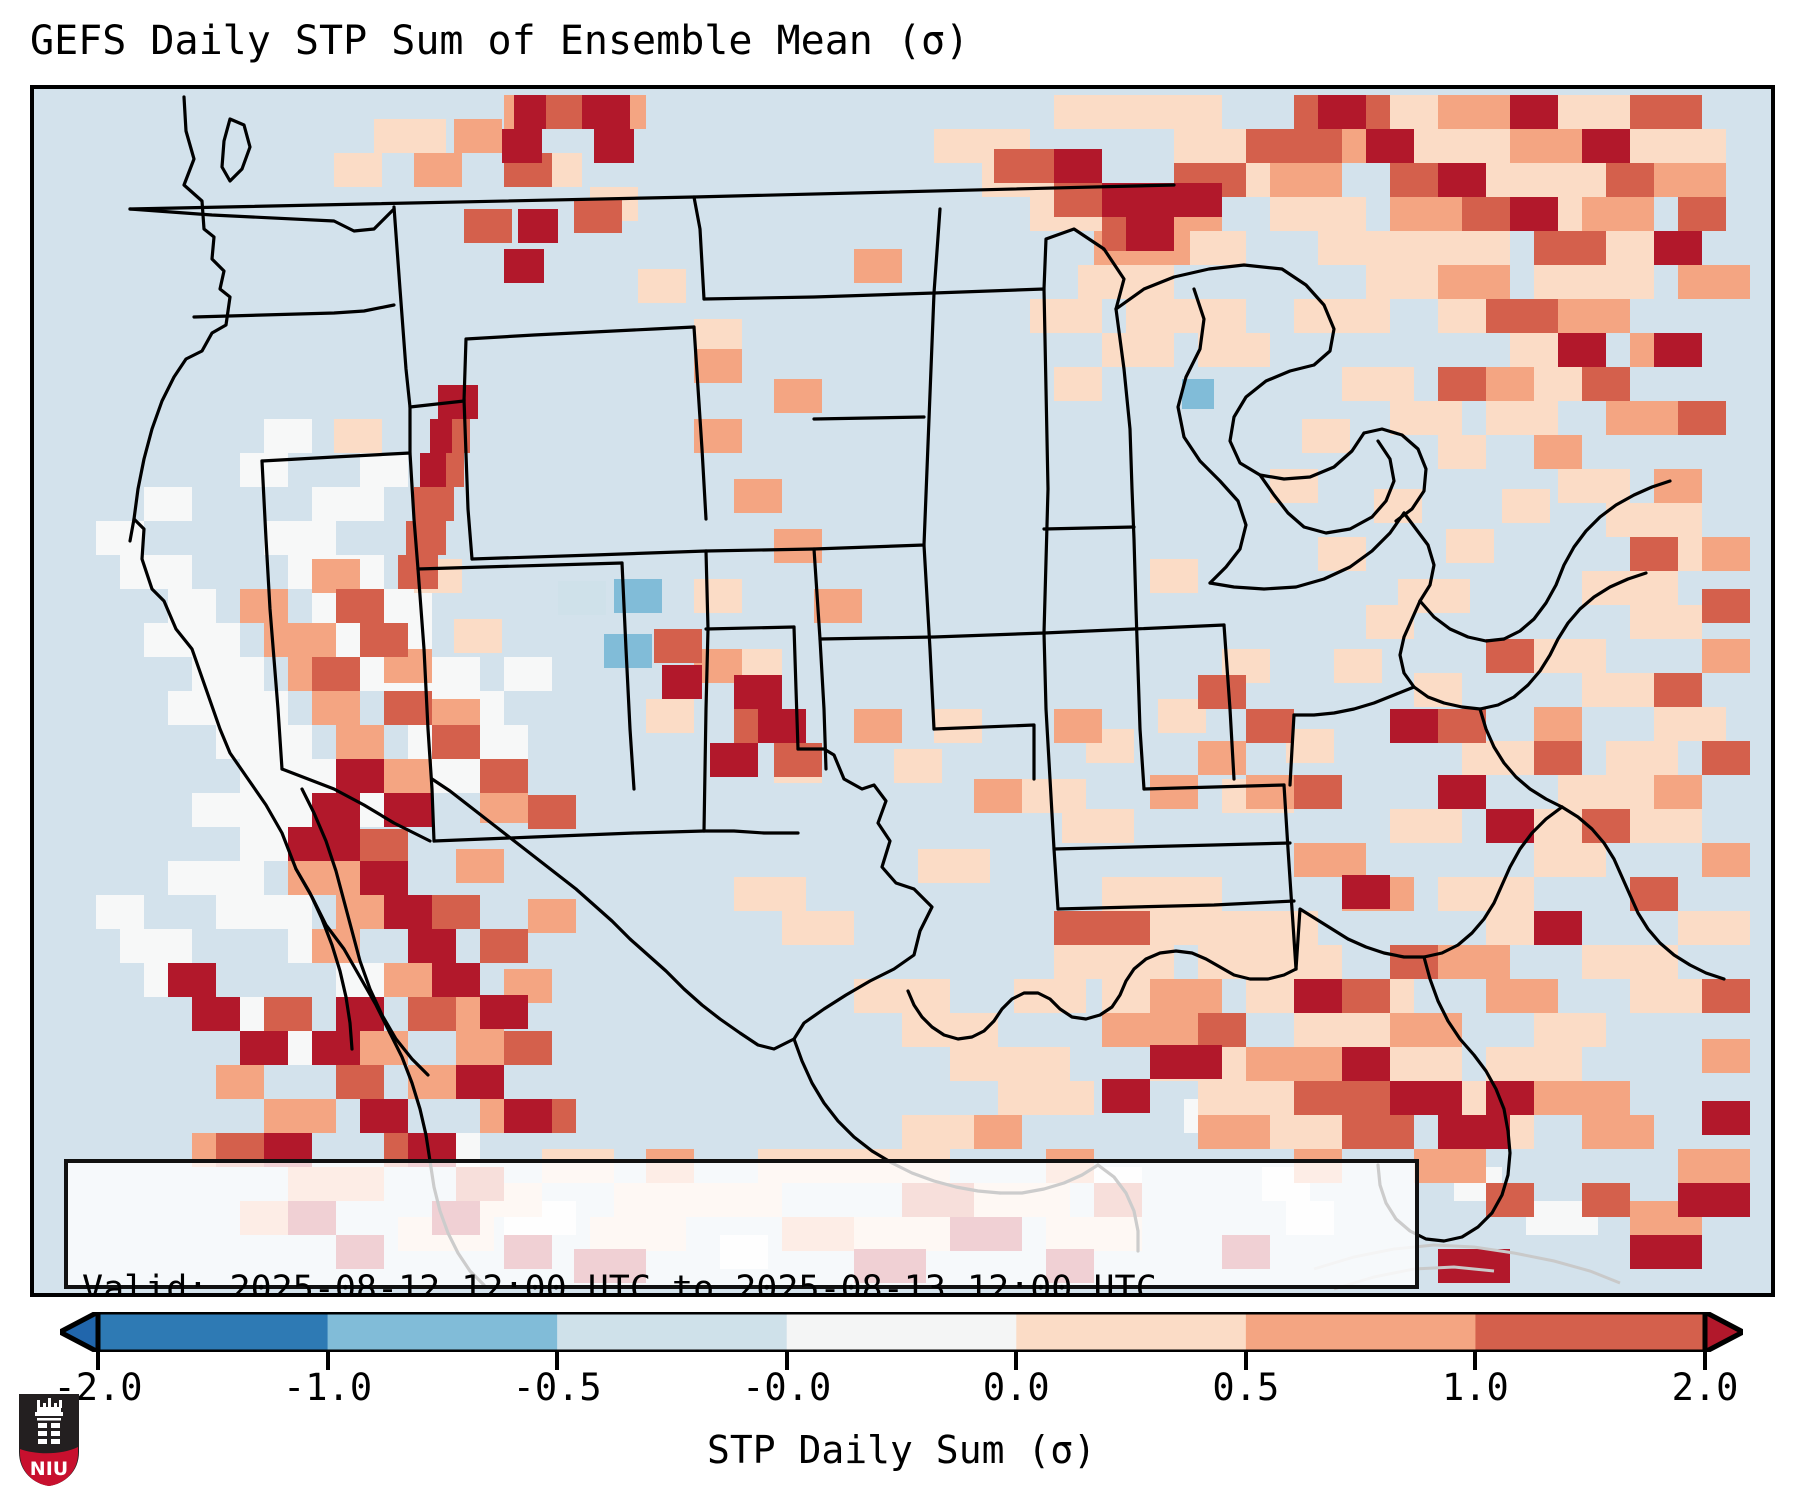  Describe the element at coordinates (80, 1332) in the screenshot. I see `colorbar-under-arrow` at that location.